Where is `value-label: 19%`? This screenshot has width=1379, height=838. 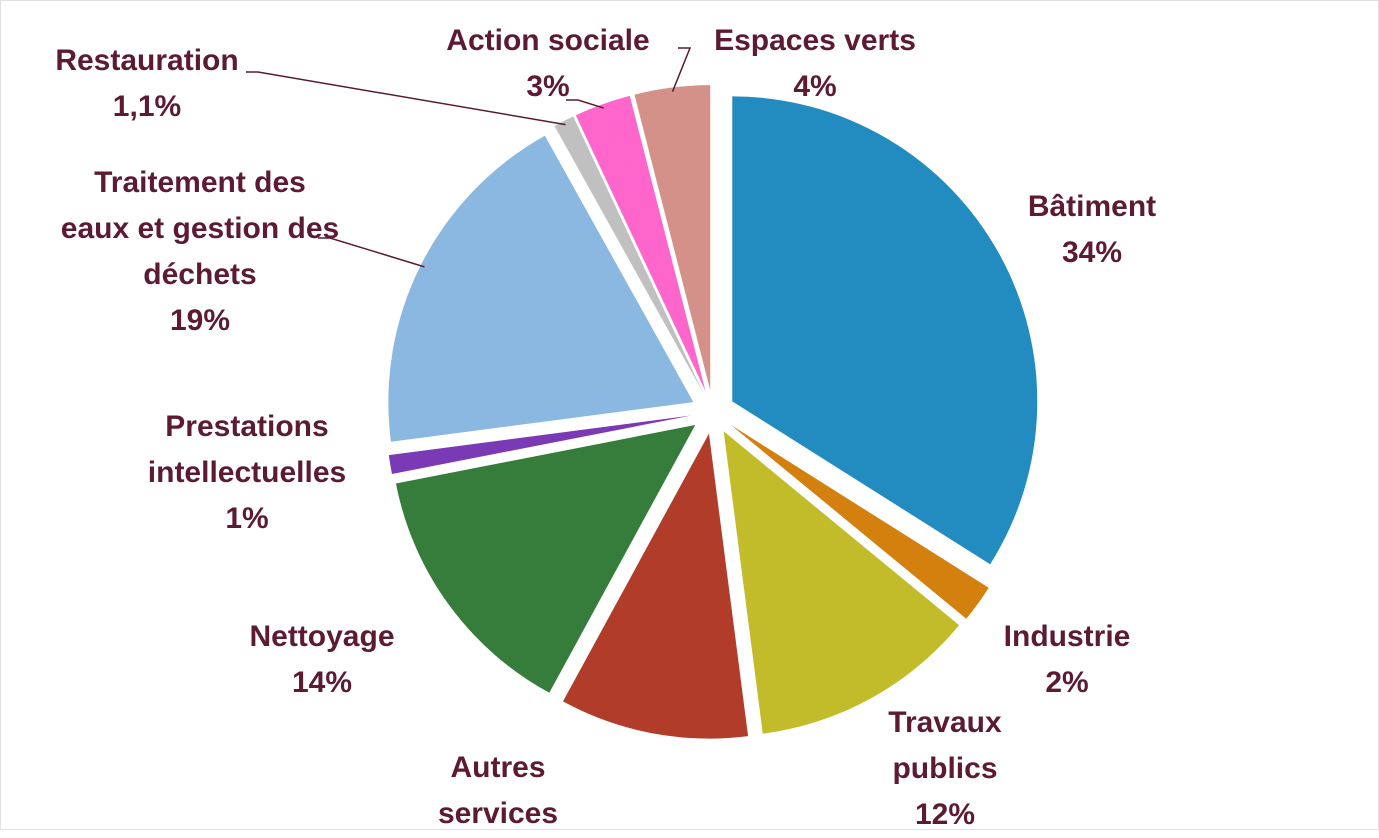 value-label: 19% is located at coordinates (200, 320).